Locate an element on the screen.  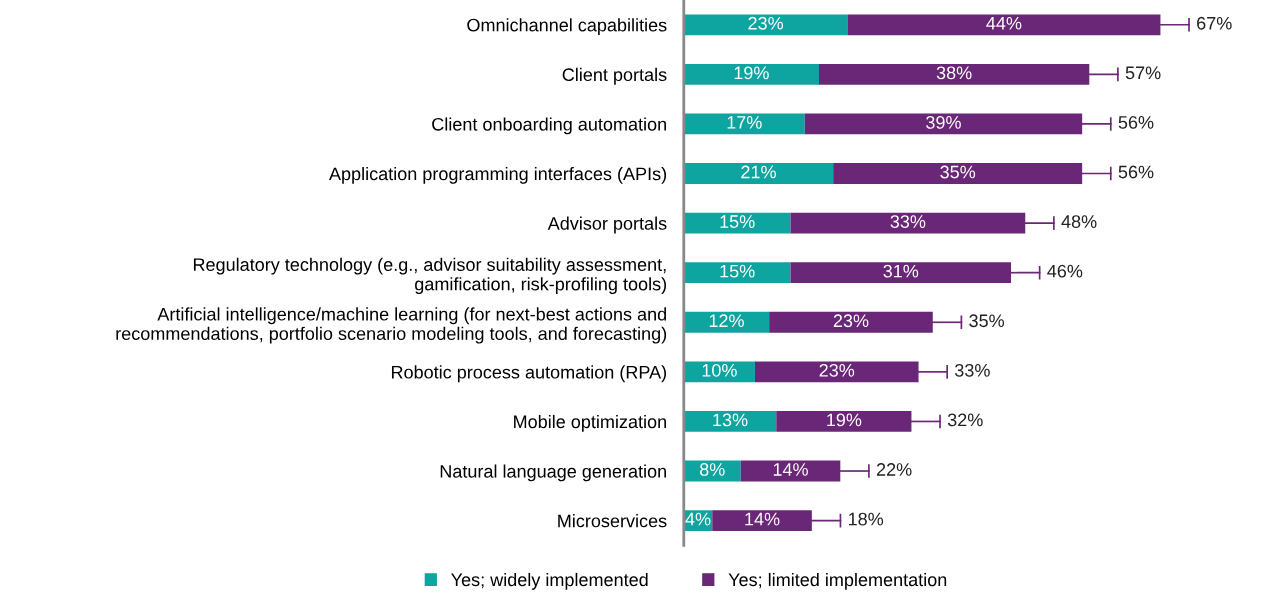
y-tick-label: Robotic process automation (RPA) is located at coordinates (529, 374).